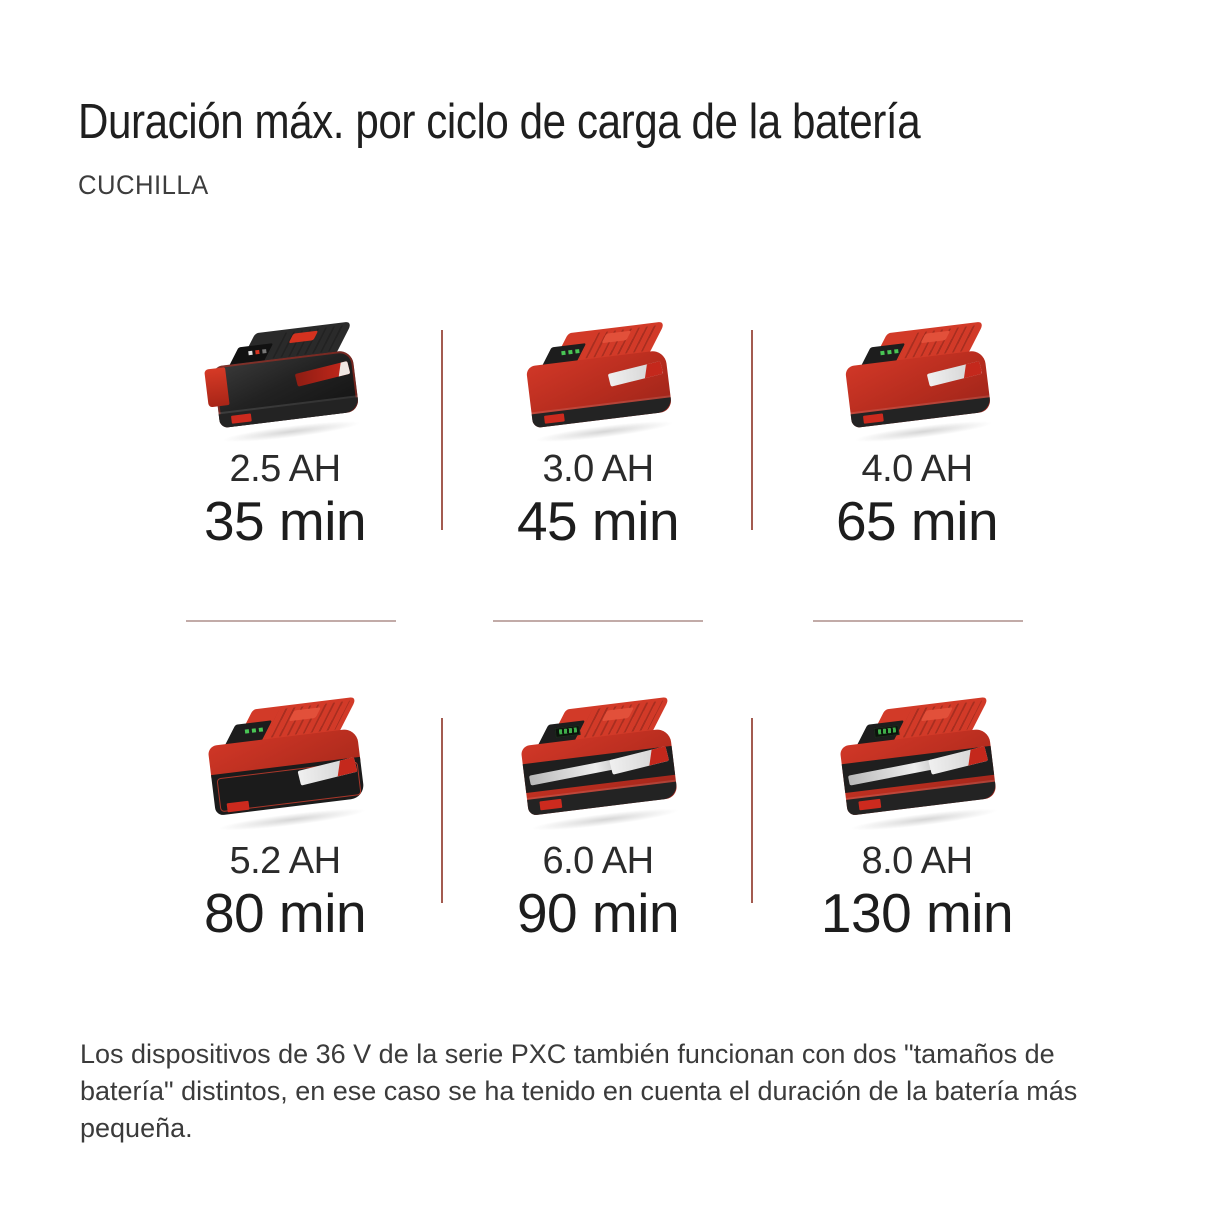 The height and width of the screenshot is (1214, 1214). I want to click on capacity-label: 5.2 AH, so click(285, 861).